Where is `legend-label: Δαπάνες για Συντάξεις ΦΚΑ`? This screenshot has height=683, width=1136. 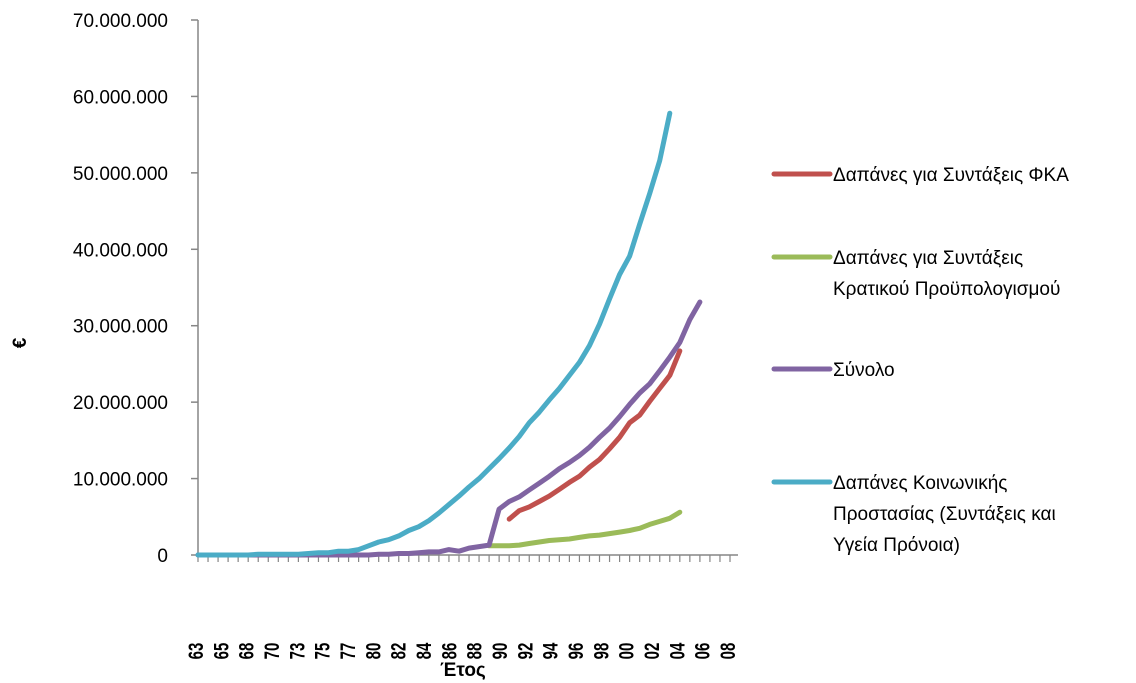 legend-label: Δαπάνες για Συντάξεις ΦΚΑ is located at coordinates (951, 175).